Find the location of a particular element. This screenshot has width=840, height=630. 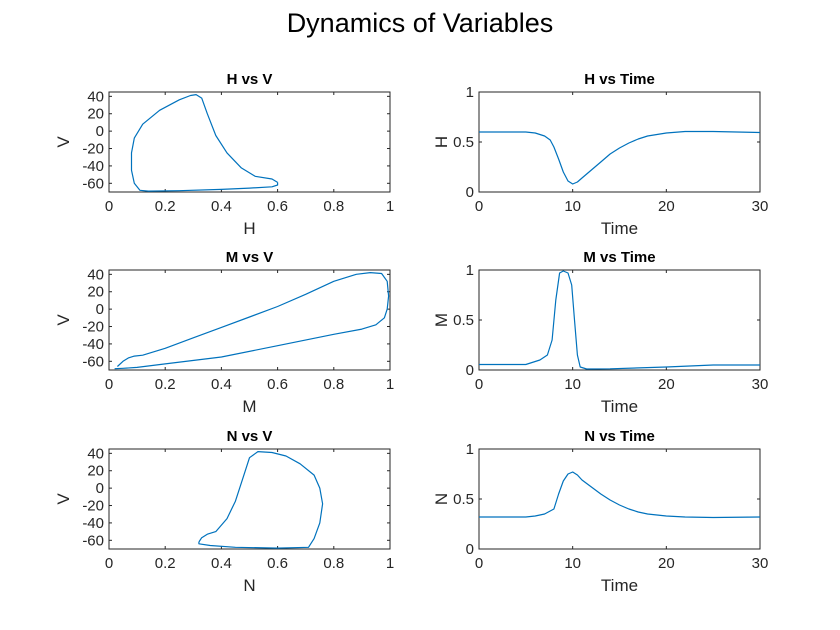

y-axis-label: H is located at coordinates (441, 142).